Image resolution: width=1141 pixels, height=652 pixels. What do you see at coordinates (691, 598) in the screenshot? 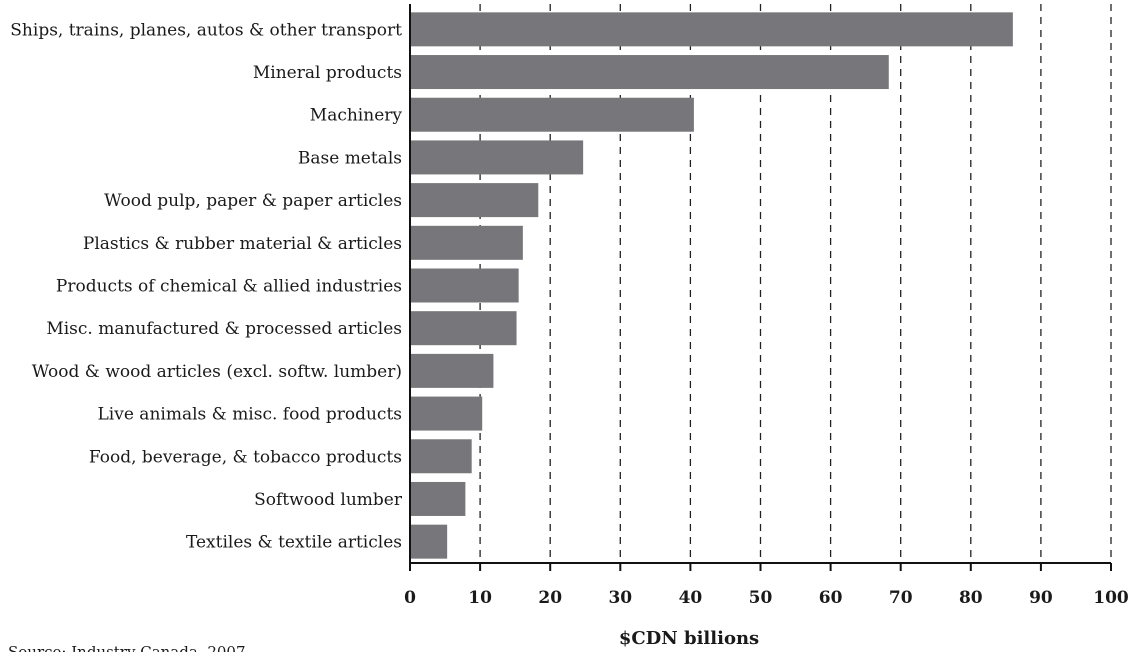
I see `x-tick-label-40: 40` at bounding box center [691, 598].